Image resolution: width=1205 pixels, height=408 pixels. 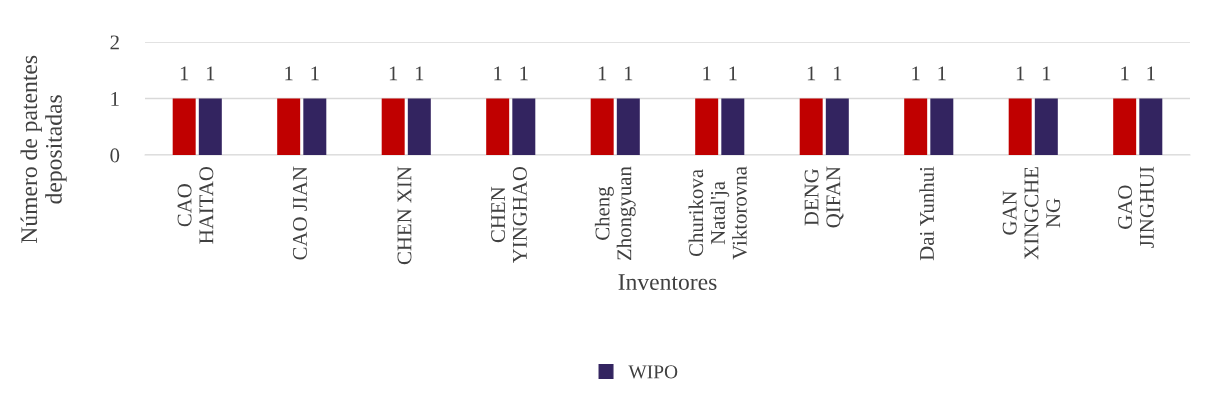 What do you see at coordinates (115, 98) in the screenshot?
I see `y-tick-label: 1` at bounding box center [115, 98].